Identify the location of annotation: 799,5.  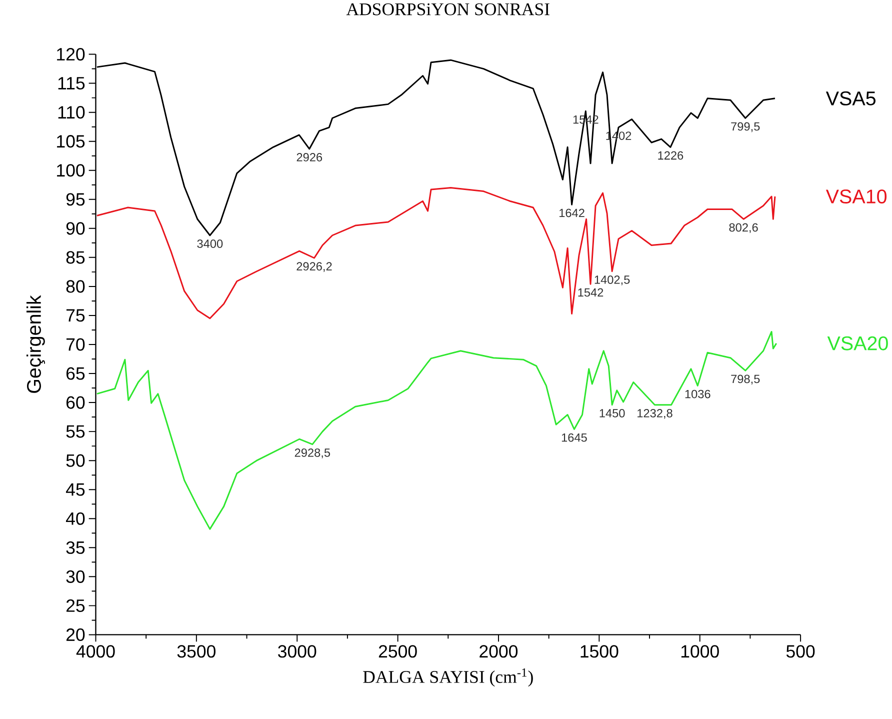
(745, 127).